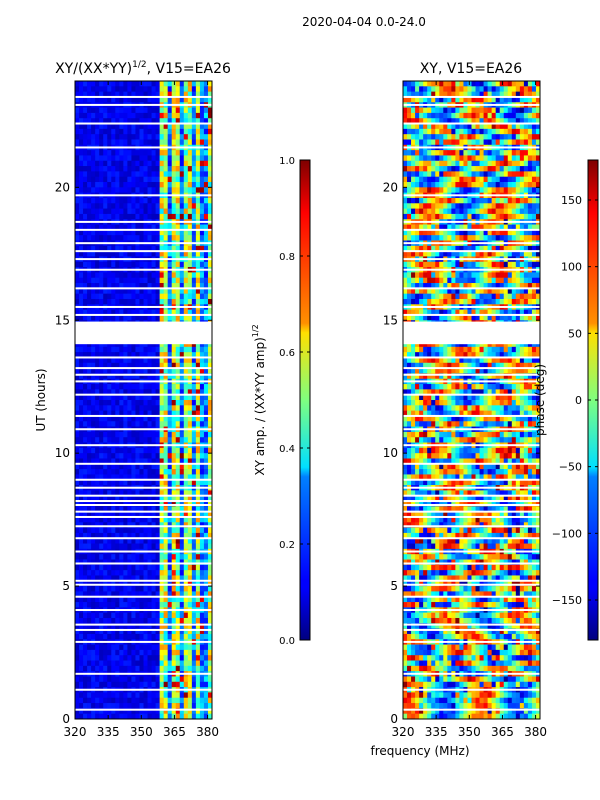 The height and width of the screenshot is (800, 600). I want to click on y-tick-label: 5, so click(66, 586).